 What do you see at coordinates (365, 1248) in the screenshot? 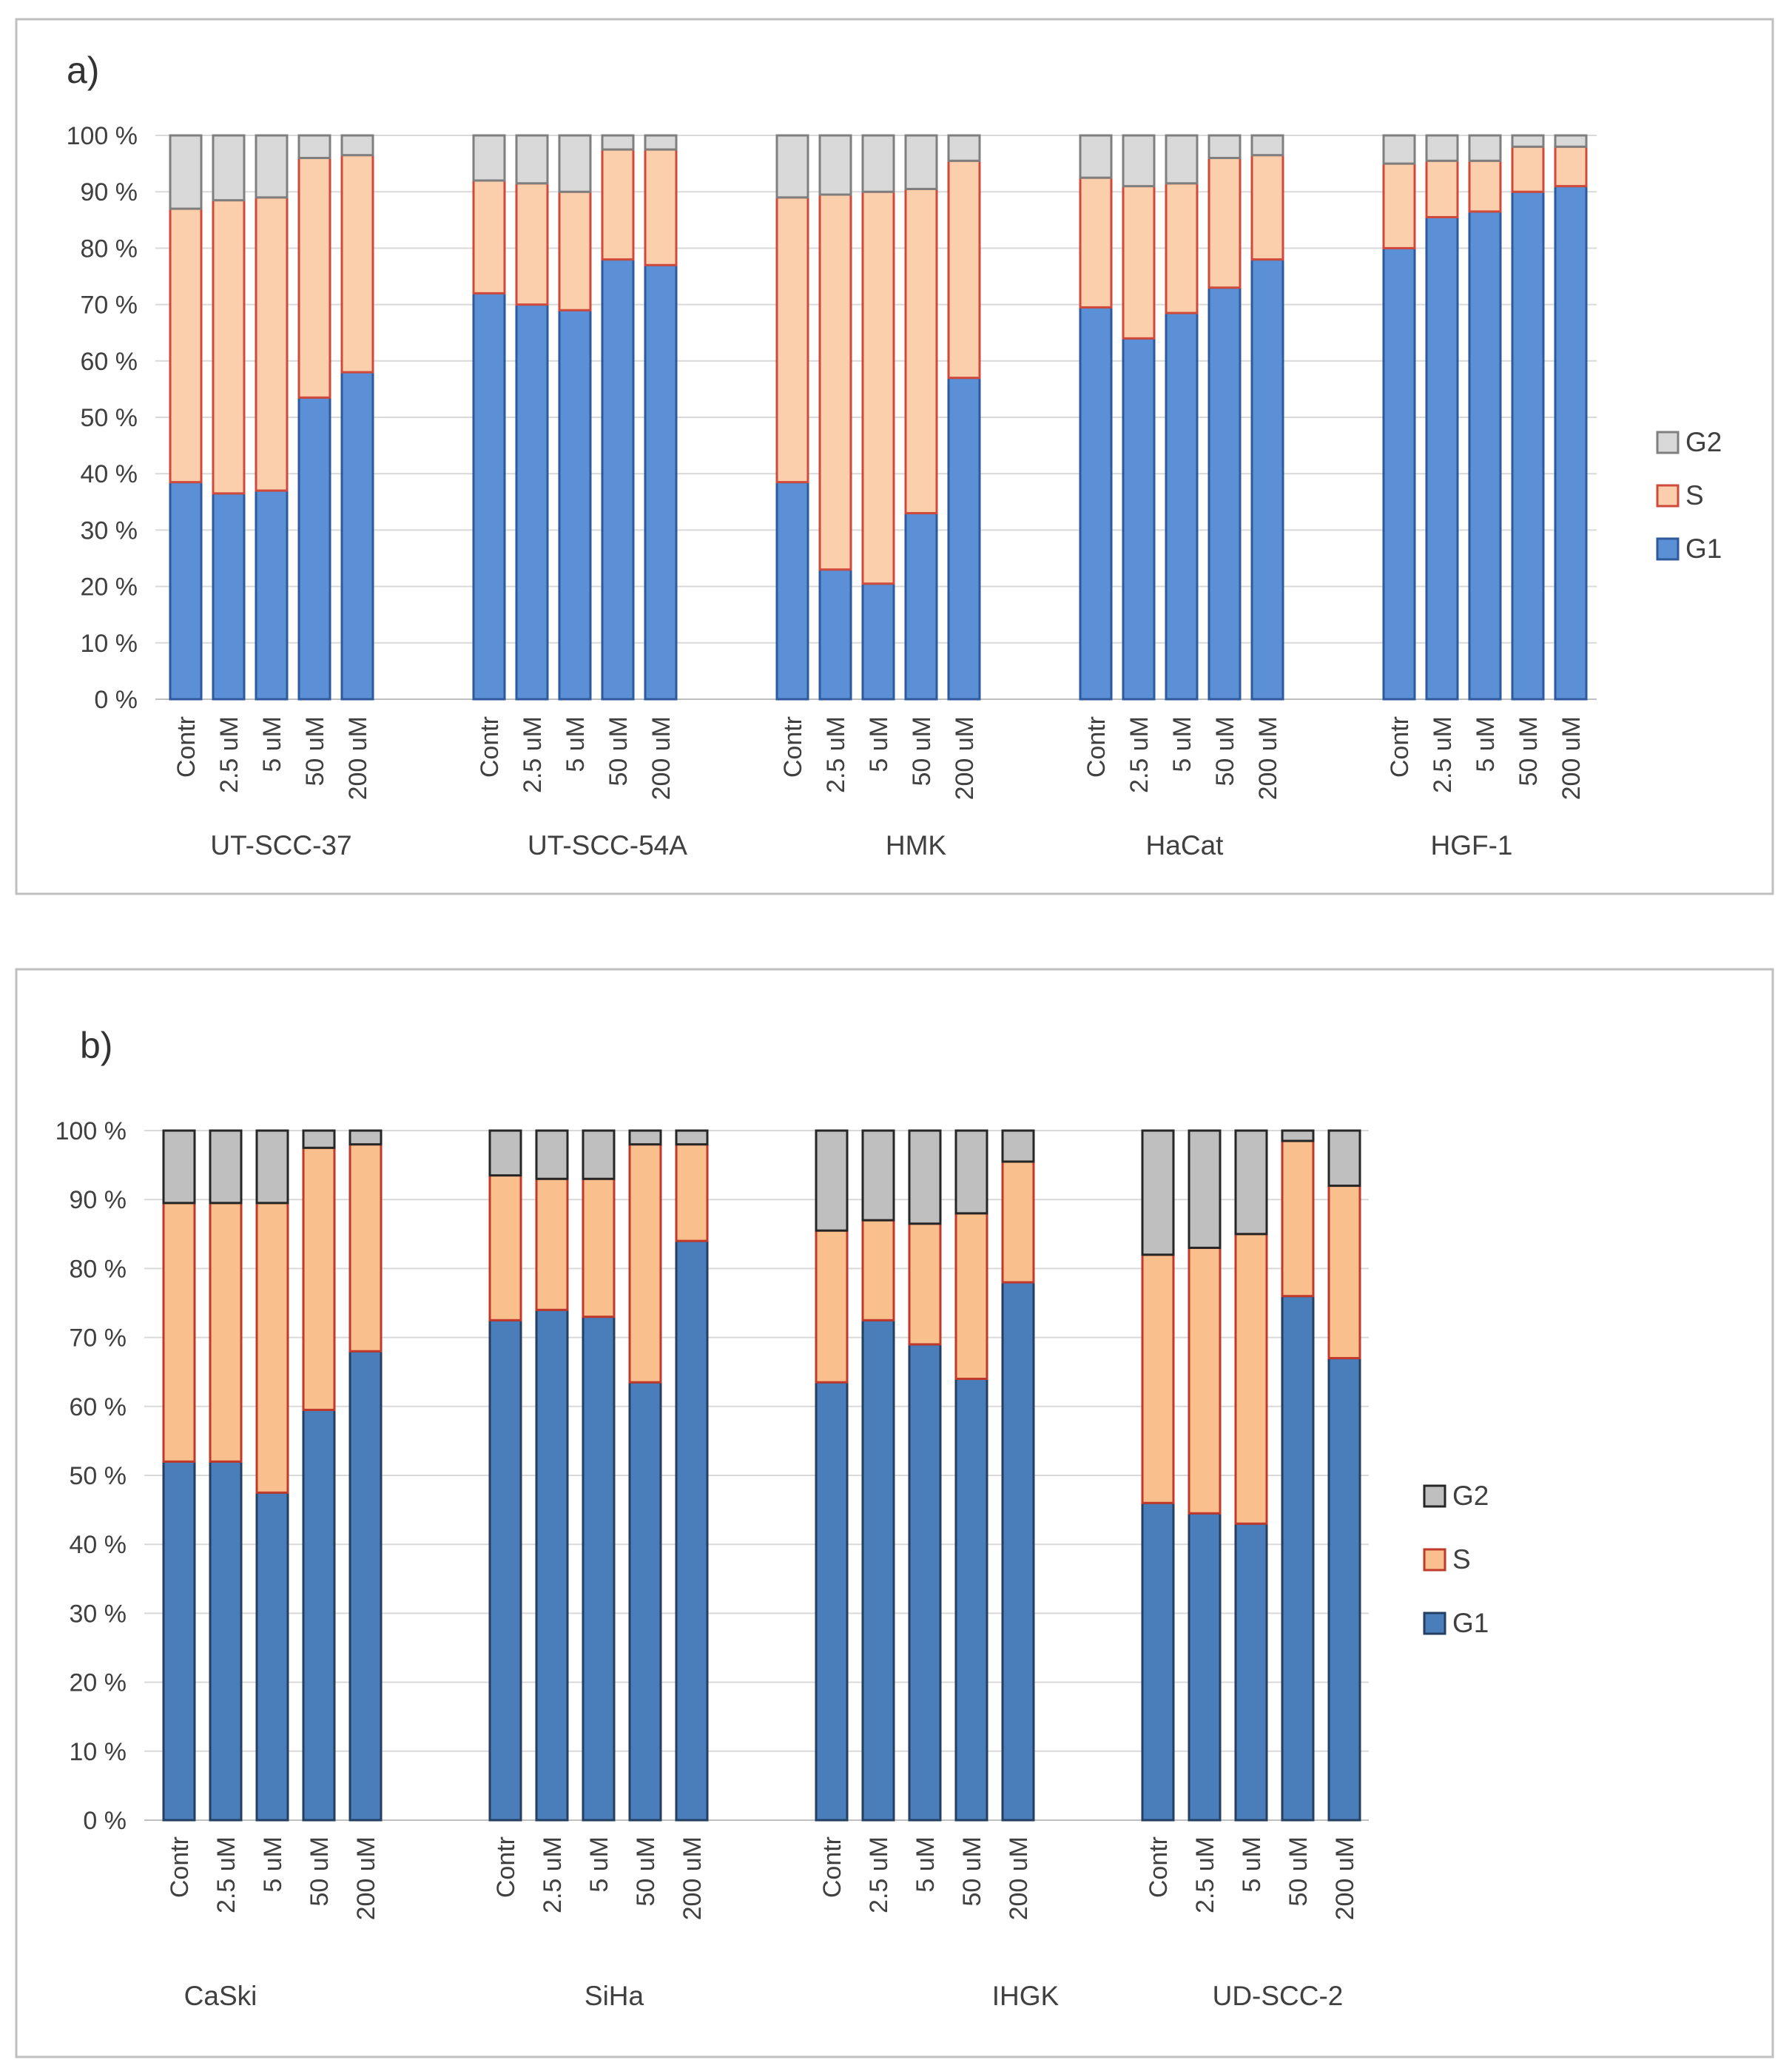
I see `bar-b-caski-200um-s` at bounding box center [365, 1248].